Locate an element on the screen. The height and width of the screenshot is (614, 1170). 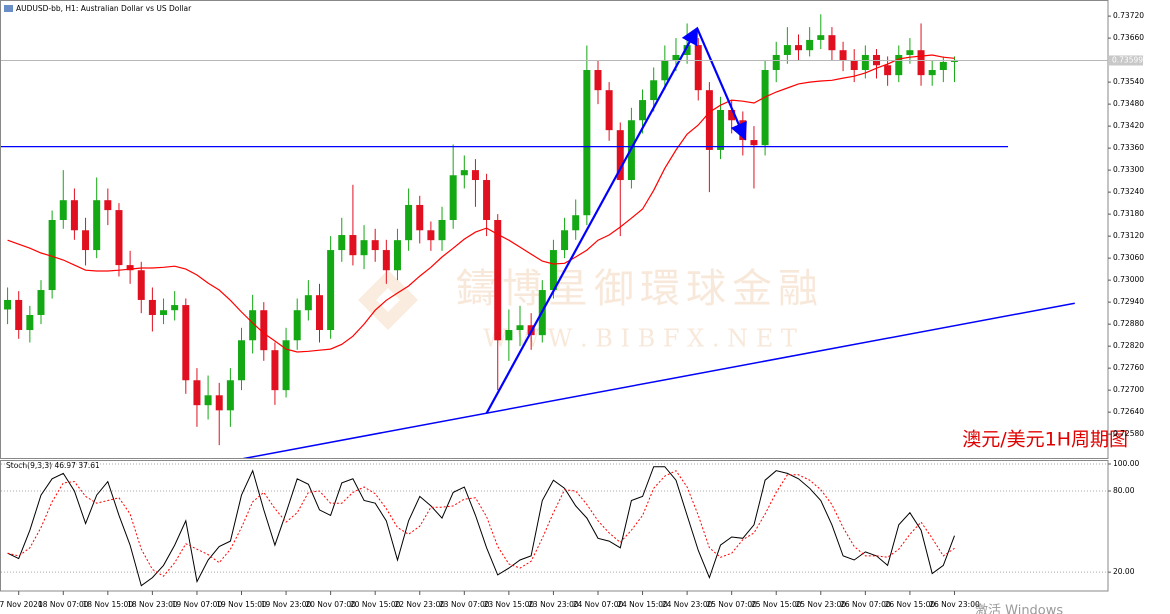
y-tick-label: 0.73000 is located at coordinates (1128, 279).